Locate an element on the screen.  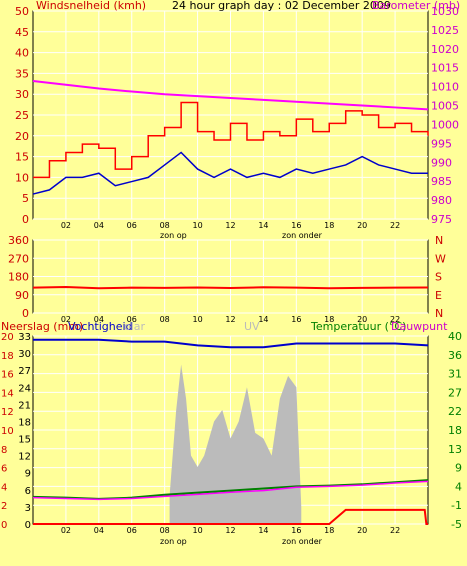
solar-tick-label: 12 is located at coordinates (24, 457).